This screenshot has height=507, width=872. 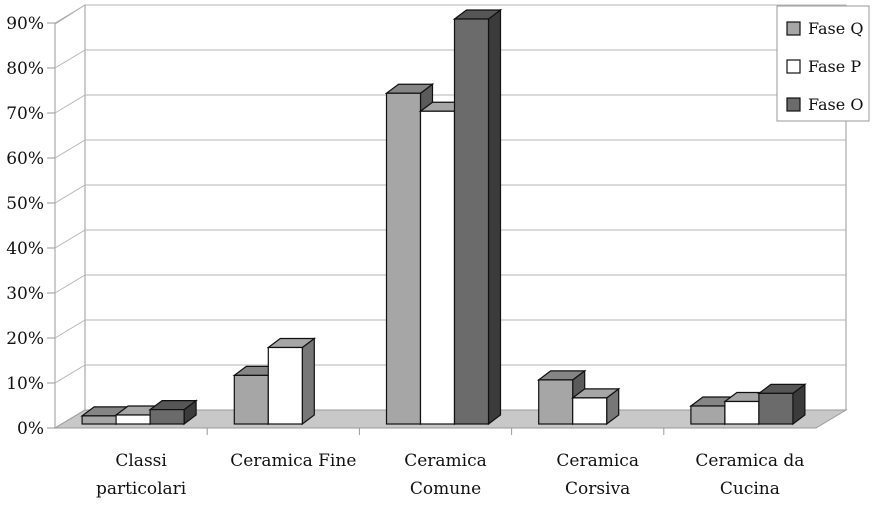 I want to click on category-label-line: Ceramica da, so click(x=749, y=461).